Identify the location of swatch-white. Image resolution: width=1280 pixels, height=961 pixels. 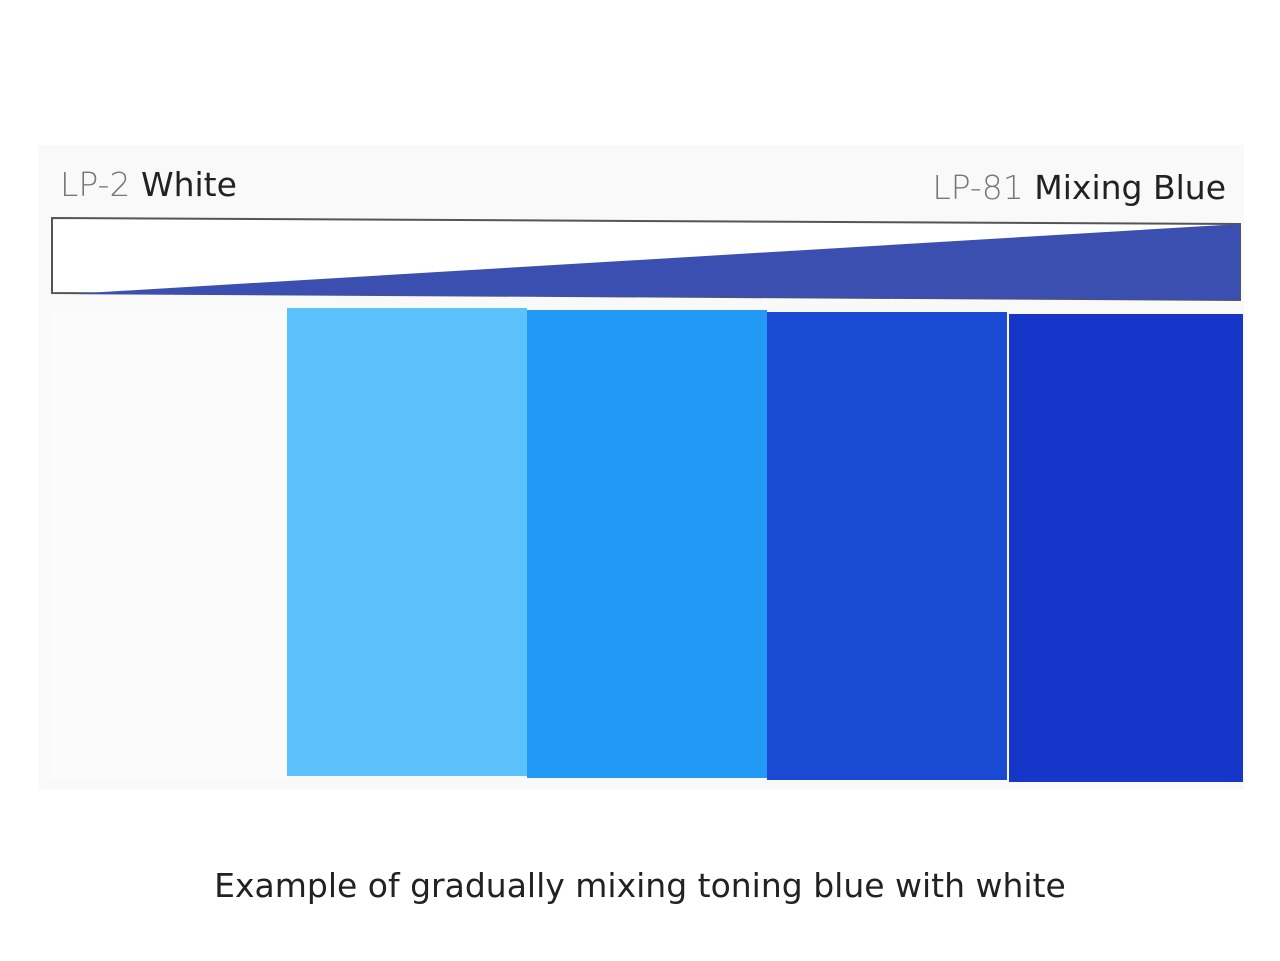
(168, 545).